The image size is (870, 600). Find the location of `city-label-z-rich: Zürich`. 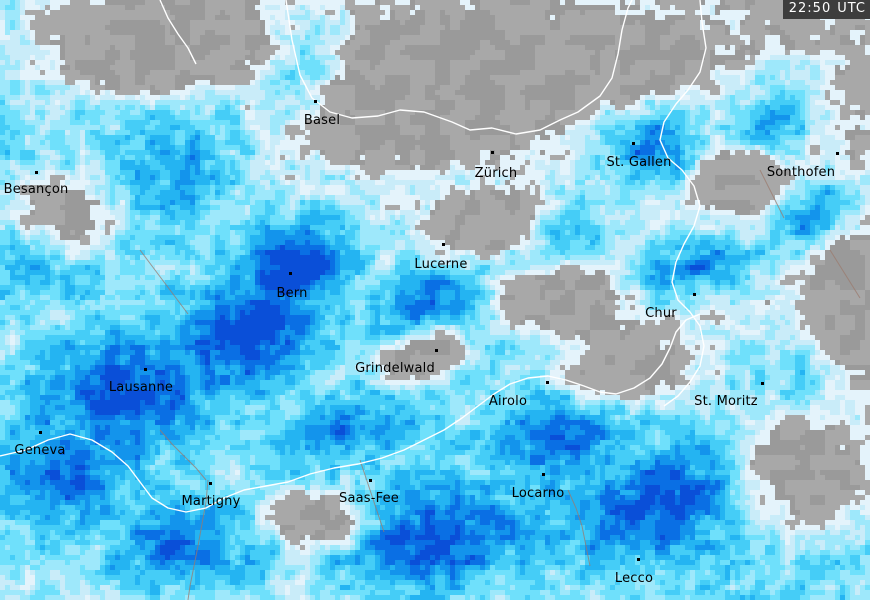

city-label-z-rich: Zürich is located at coordinates (496, 174).